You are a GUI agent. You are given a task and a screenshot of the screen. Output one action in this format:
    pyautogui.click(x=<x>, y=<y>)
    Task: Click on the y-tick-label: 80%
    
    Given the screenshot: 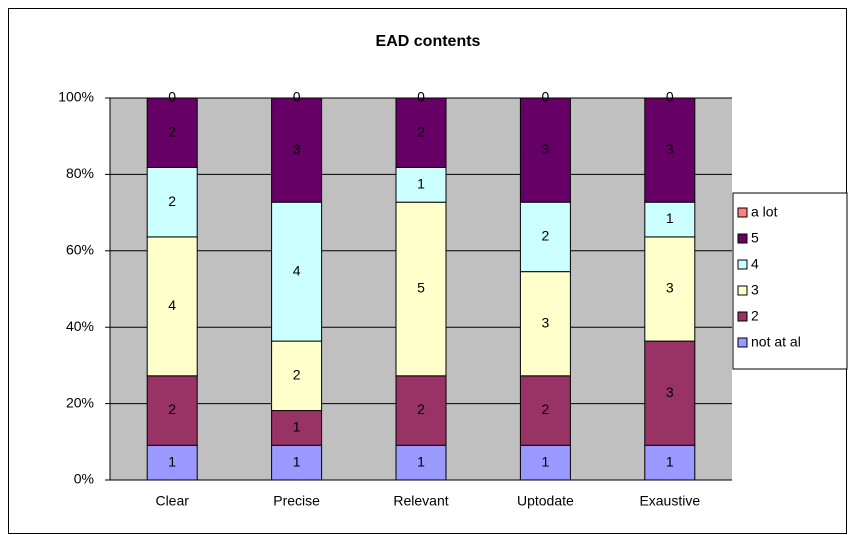 What is the action you would take?
    pyautogui.click(x=80, y=173)
    